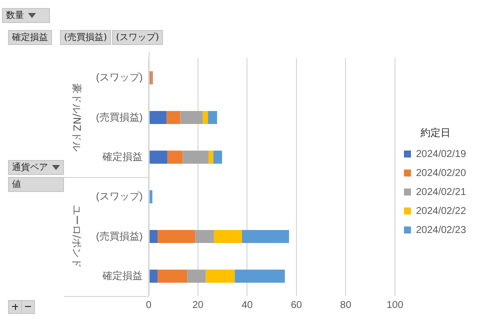 This screenshot has width=480, height=320. What do you see at coordinates (441, 154) in the screenshot?
I see `legend-label: 2024/02/19` at bounding box center [441, 154].